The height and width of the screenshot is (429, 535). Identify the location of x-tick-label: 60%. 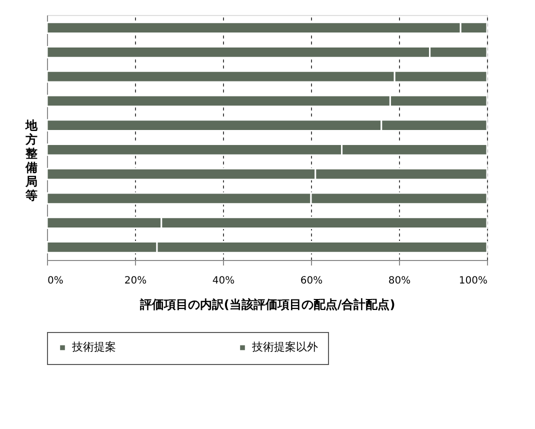
(311, 281).